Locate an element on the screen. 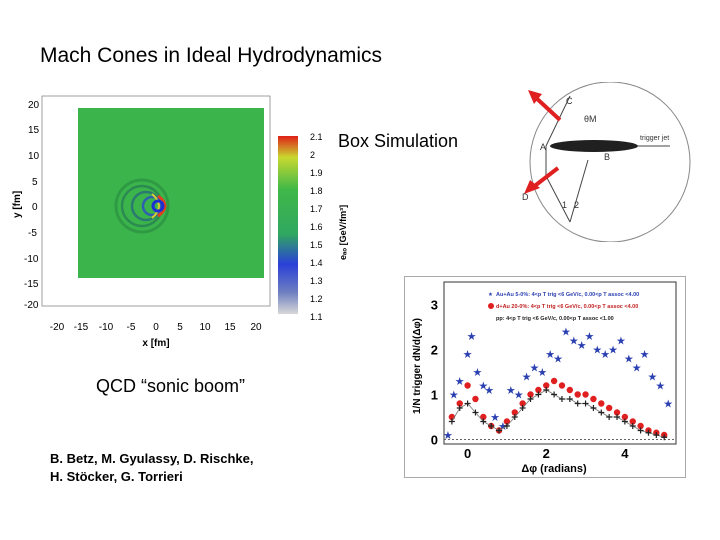 Image resolution: width=720 pixels, height=540 pixels. authors-line-1: B. Betz, M. Gyulassy, D. Rischke, is located at coordinates (152, 458).